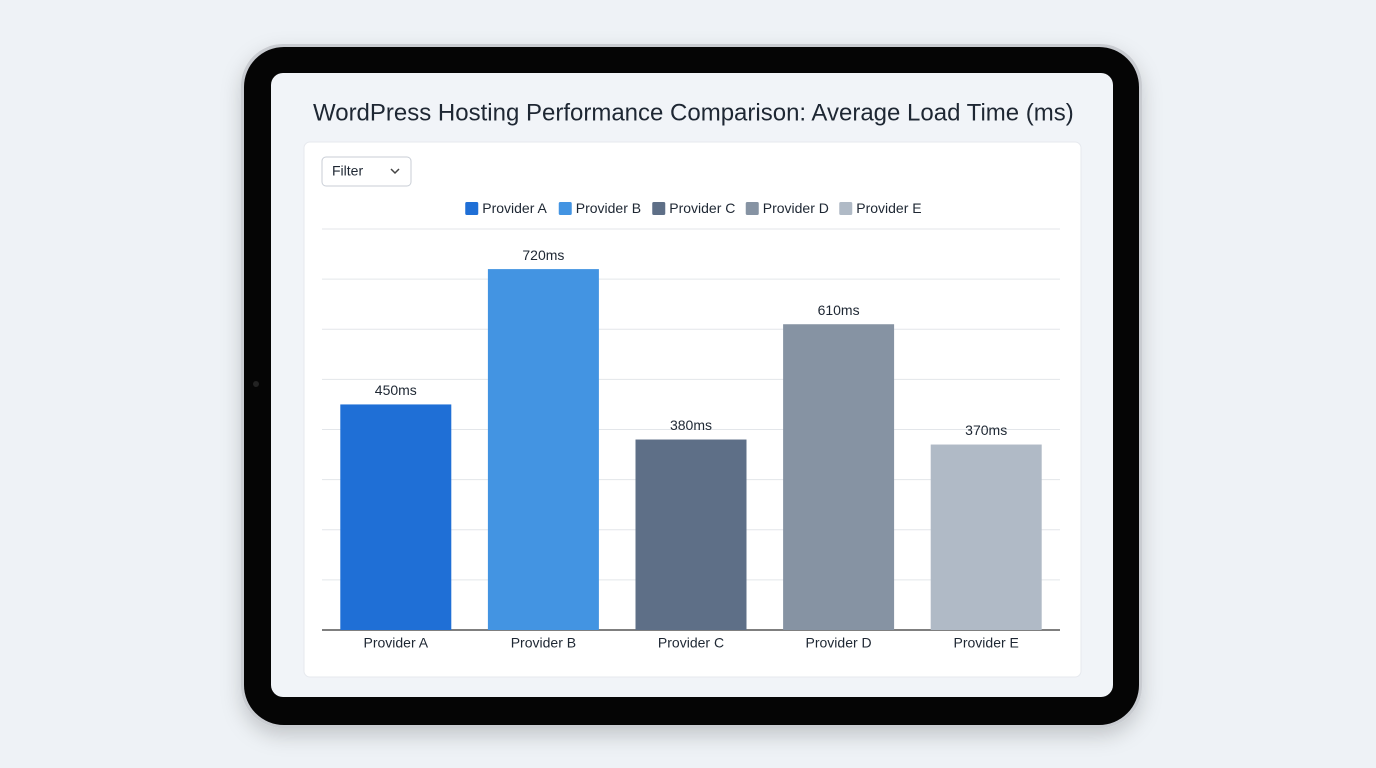 The image size is (1376, 768). I want to click on x-tick-label: Provider B, so click(543, 643).